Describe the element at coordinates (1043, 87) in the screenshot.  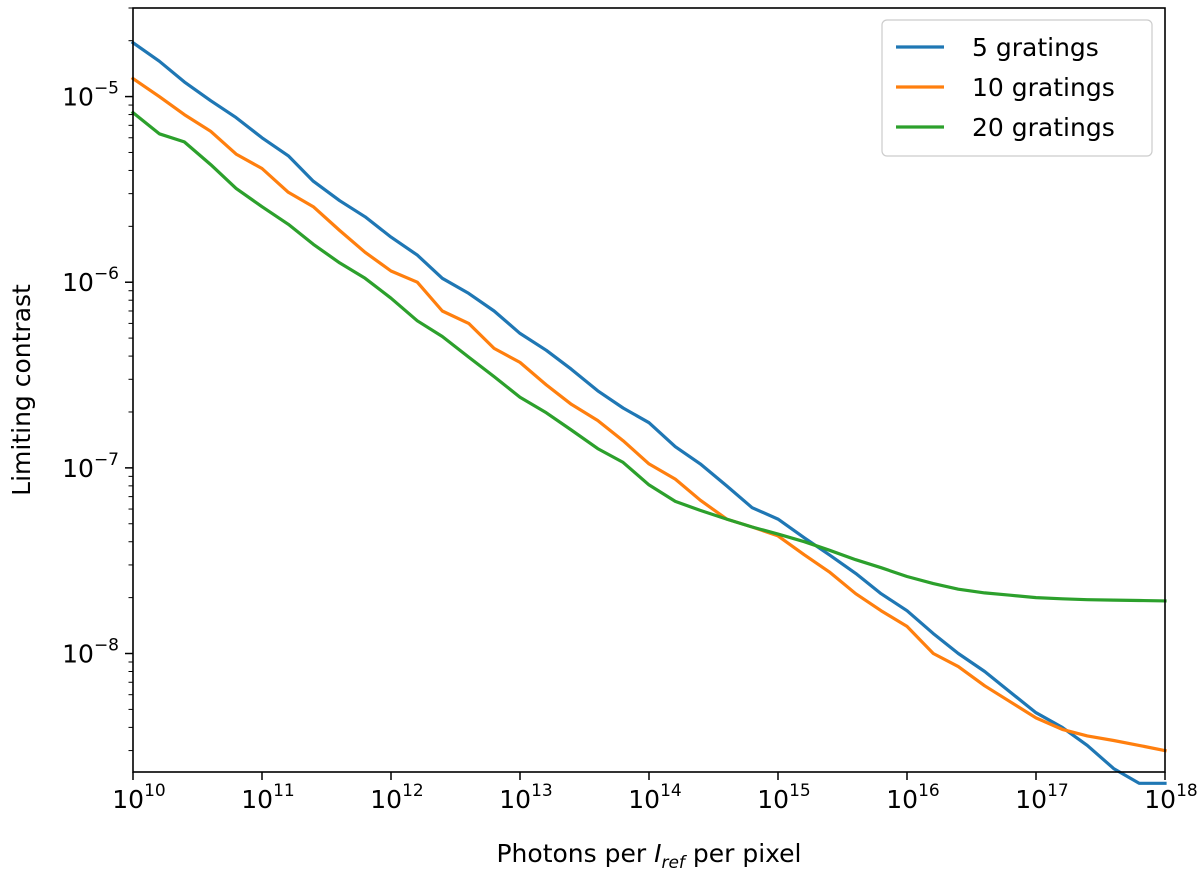
I see `legend-label-2: 10 gratings` at that location.